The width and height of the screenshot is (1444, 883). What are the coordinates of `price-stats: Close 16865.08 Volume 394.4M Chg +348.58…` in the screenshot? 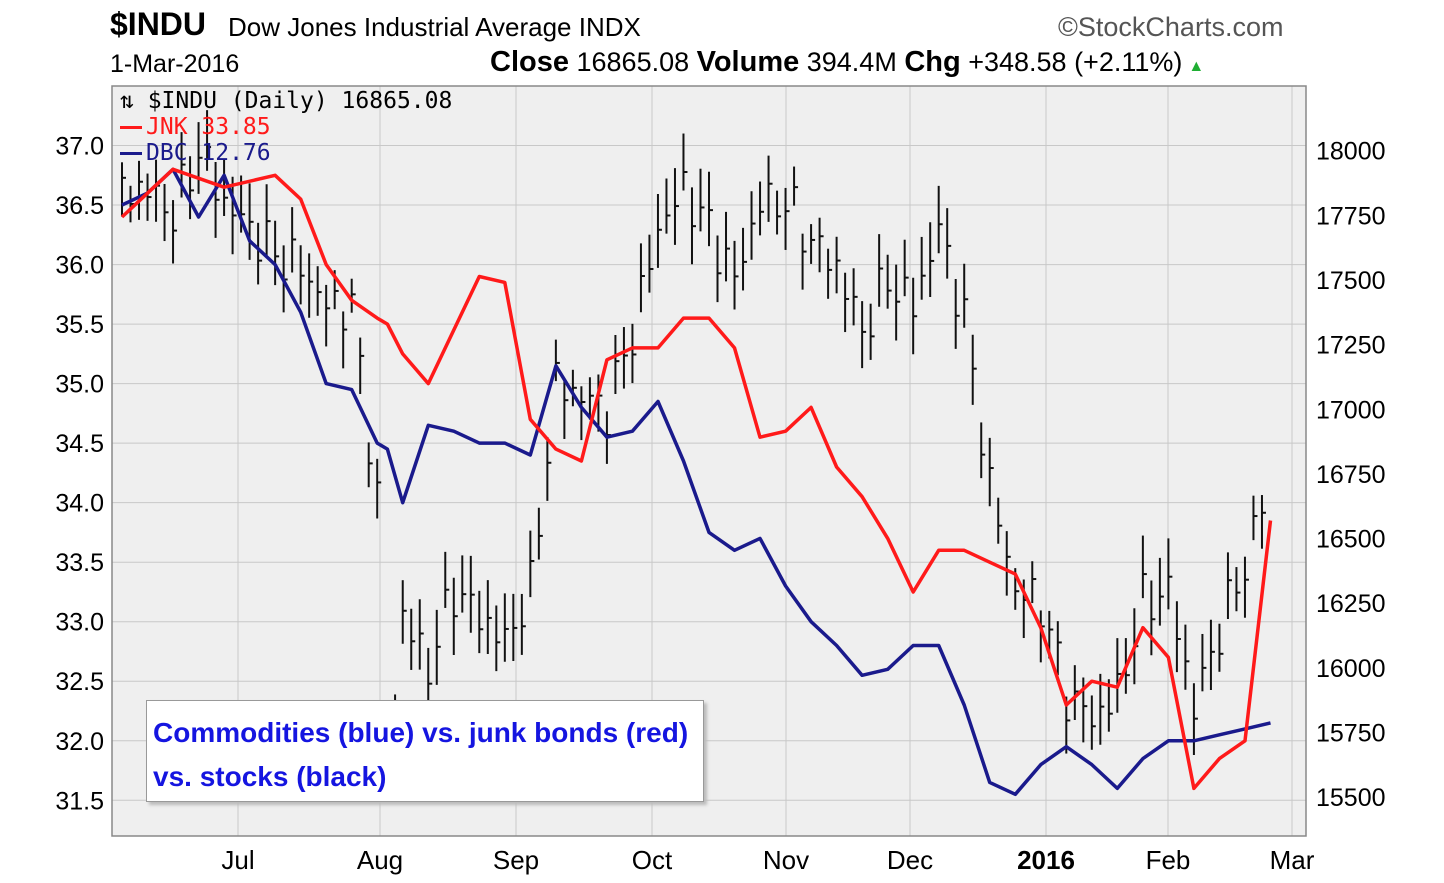 It's located at (847, 62).